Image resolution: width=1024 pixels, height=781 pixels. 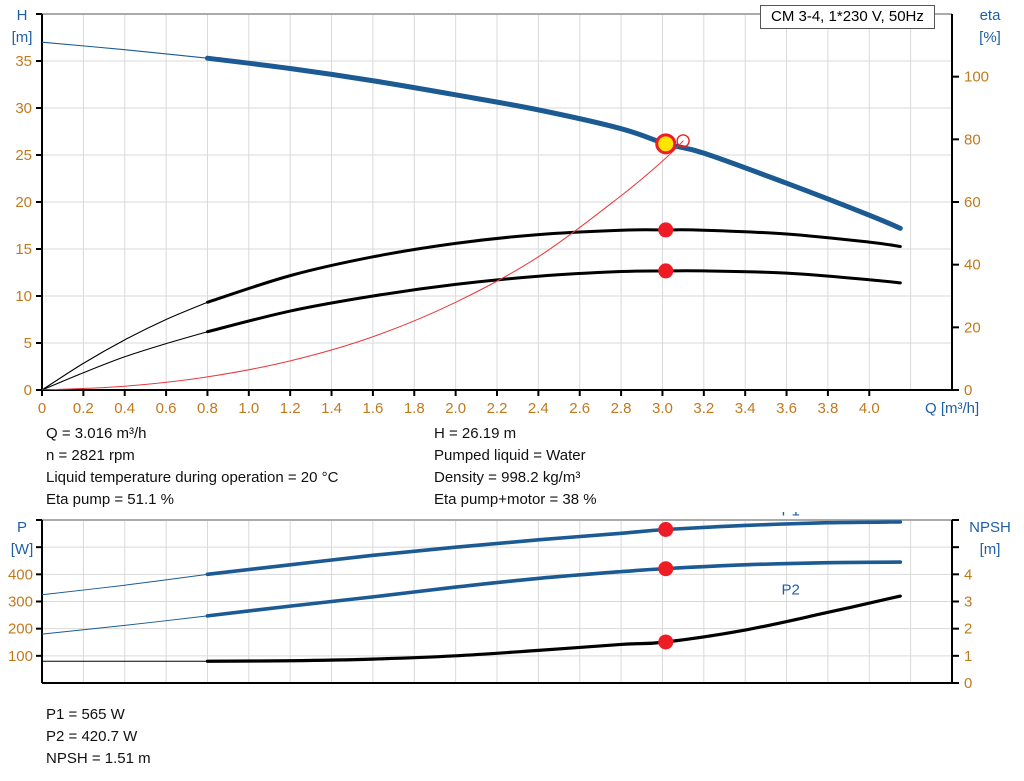 What do you see at coordinates (579, 408) in the screenshot?
I see `x-tick-label: 2.6` at bounding box center [579, 408].